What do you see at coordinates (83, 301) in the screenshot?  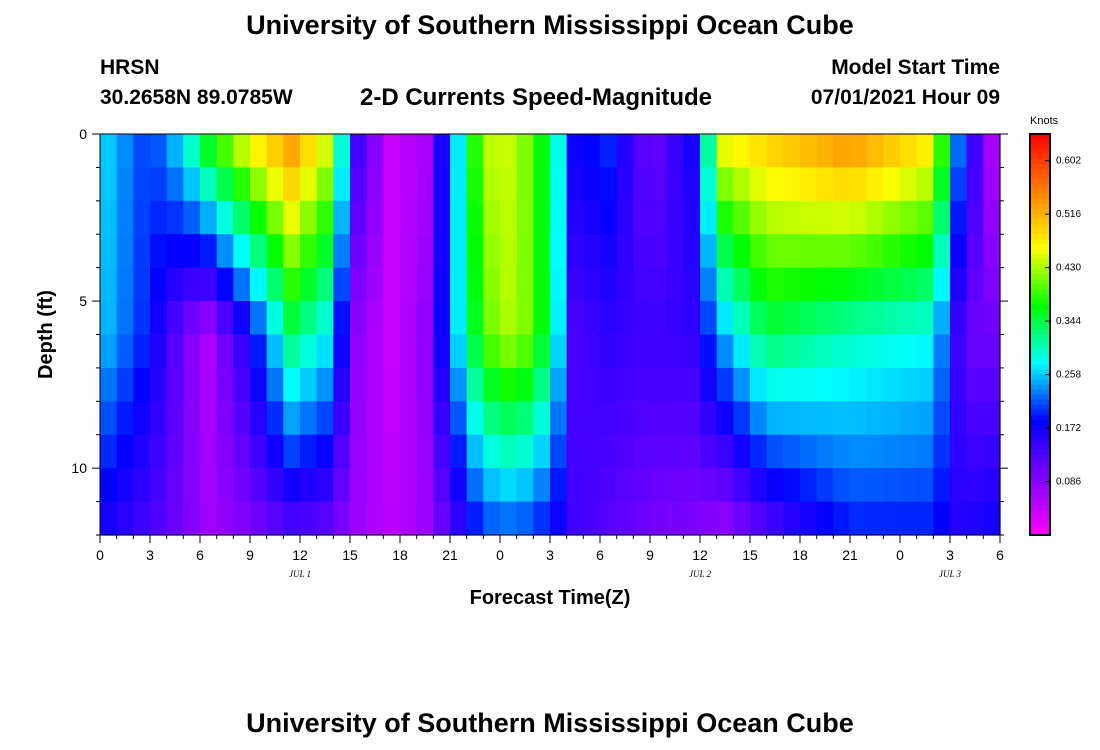 I see `y-tick-label: 5` at bounding box center [83, 301].